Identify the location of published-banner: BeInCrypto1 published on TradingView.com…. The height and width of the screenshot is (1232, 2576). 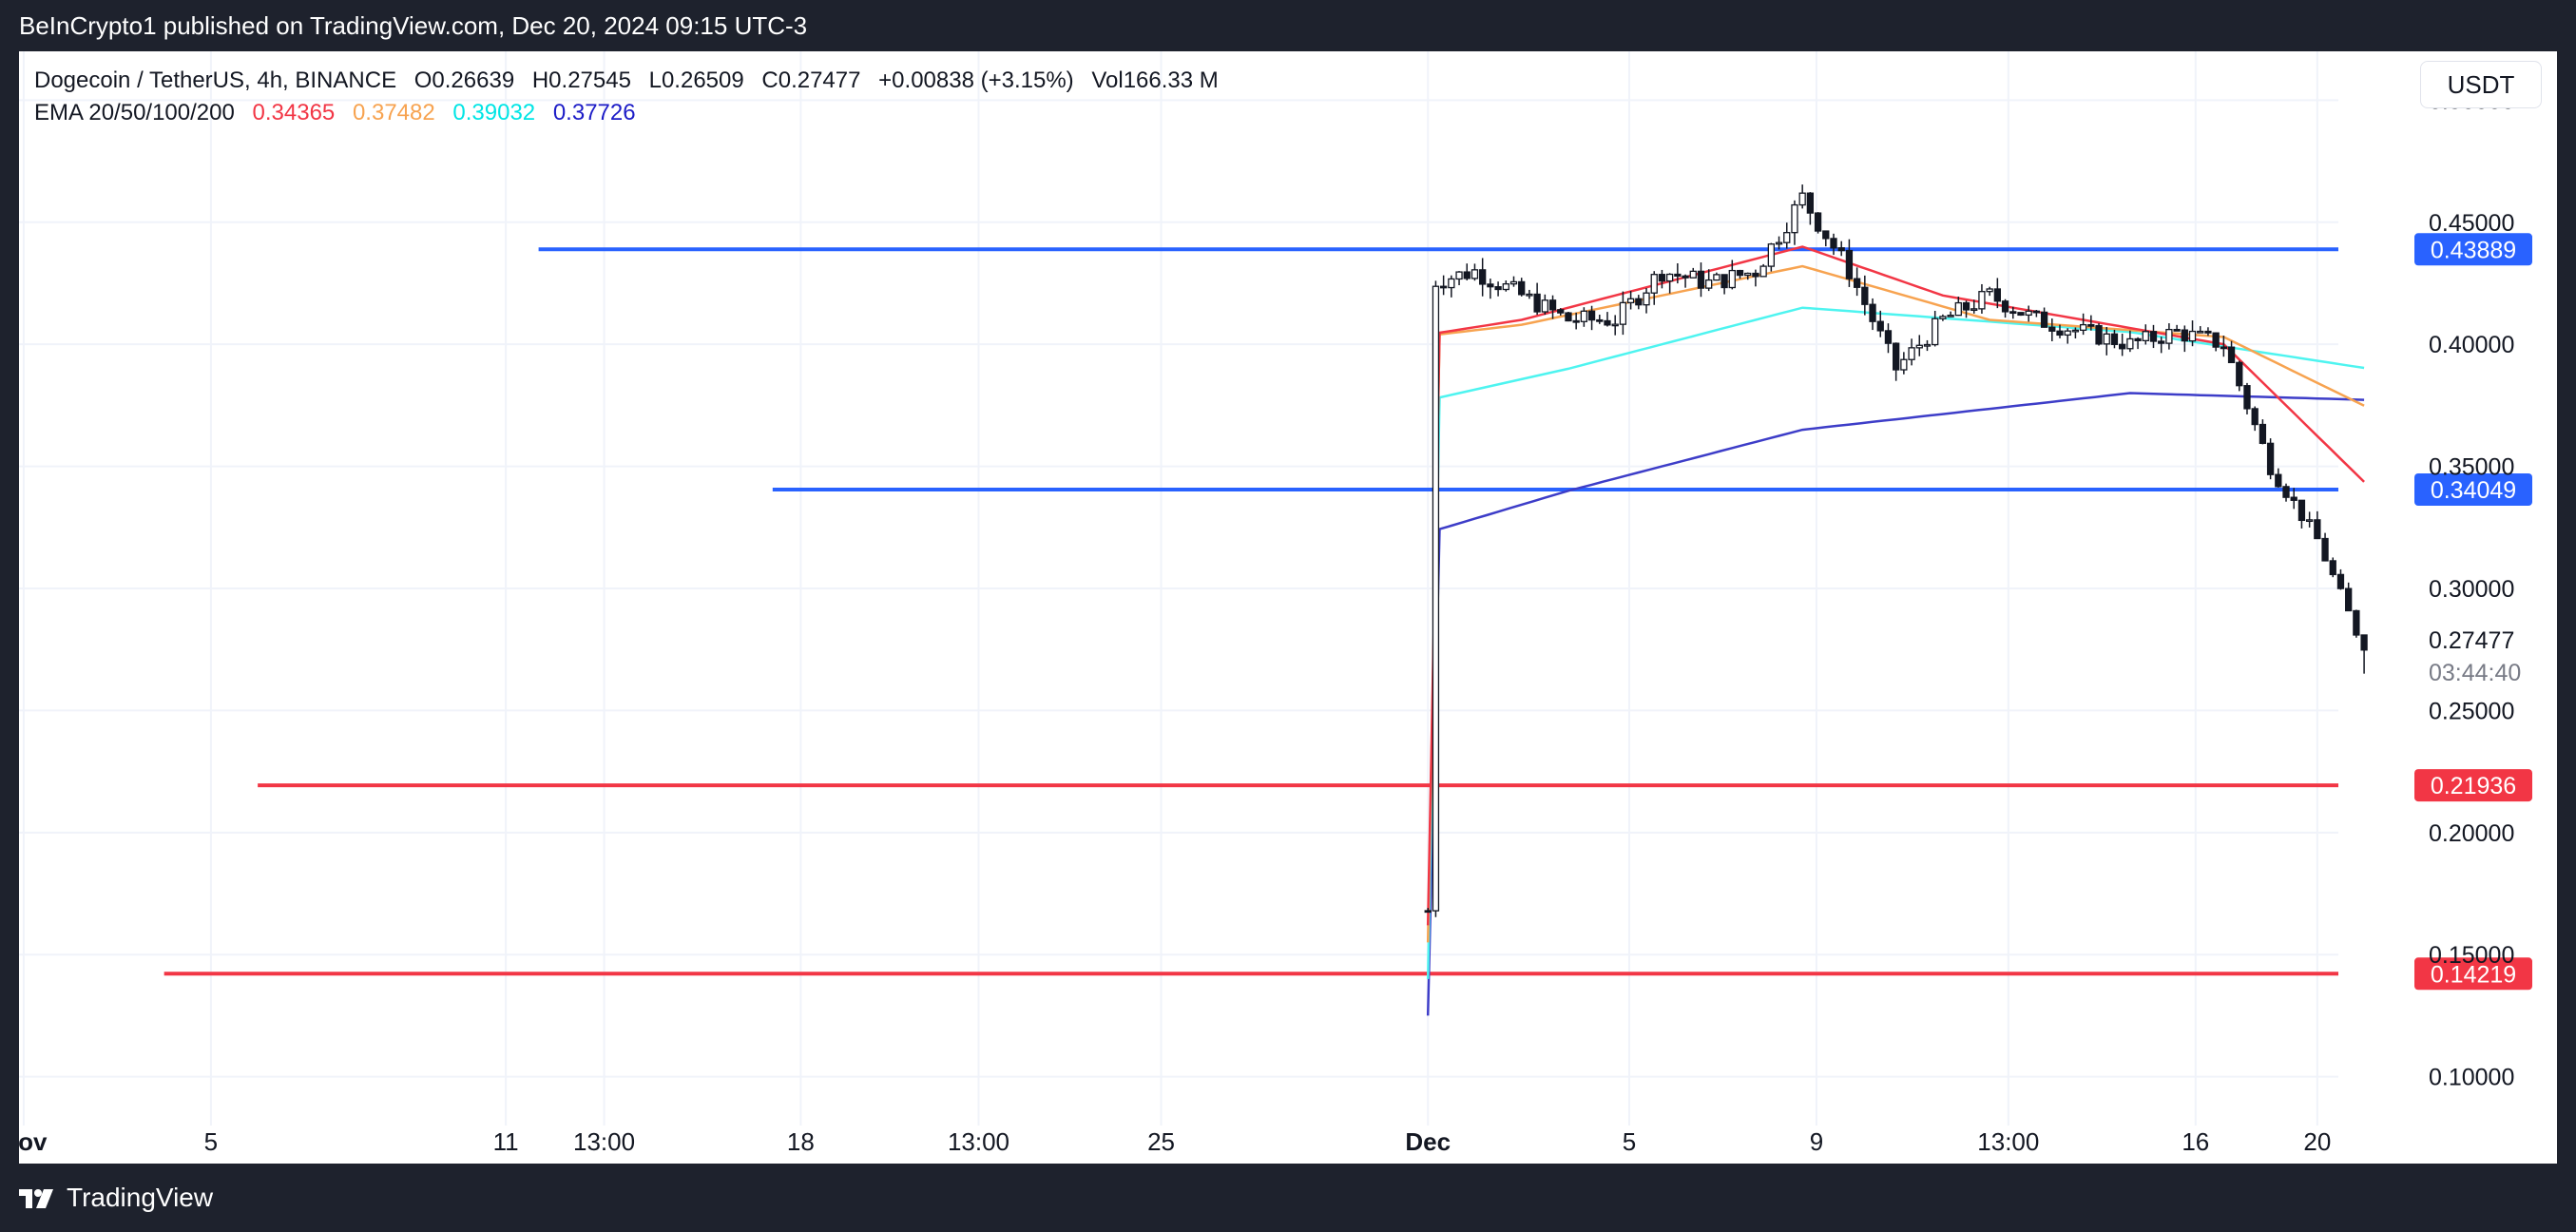
(1288, 25).